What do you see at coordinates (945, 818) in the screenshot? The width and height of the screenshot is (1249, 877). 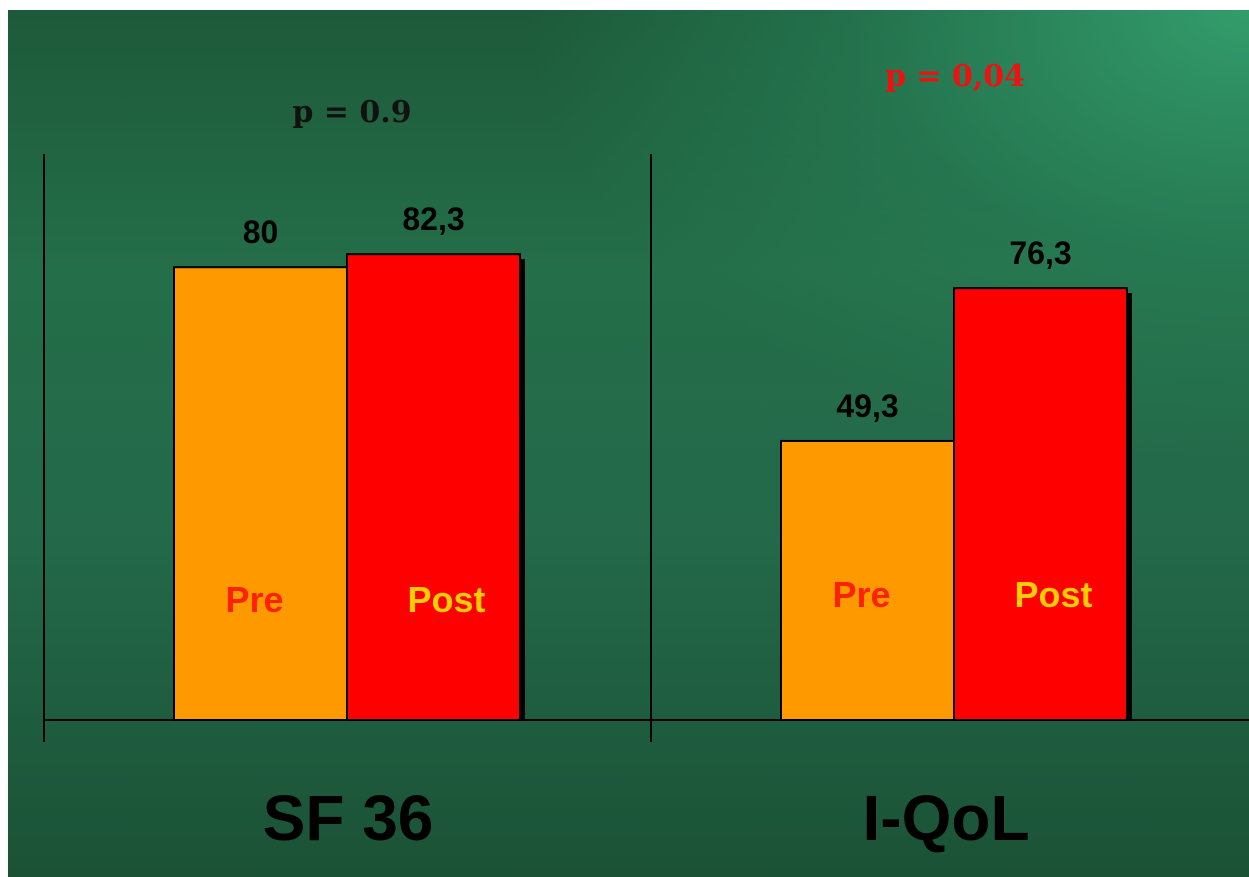 I see `category-label: I-QoL` at bounding box center [945, 818].